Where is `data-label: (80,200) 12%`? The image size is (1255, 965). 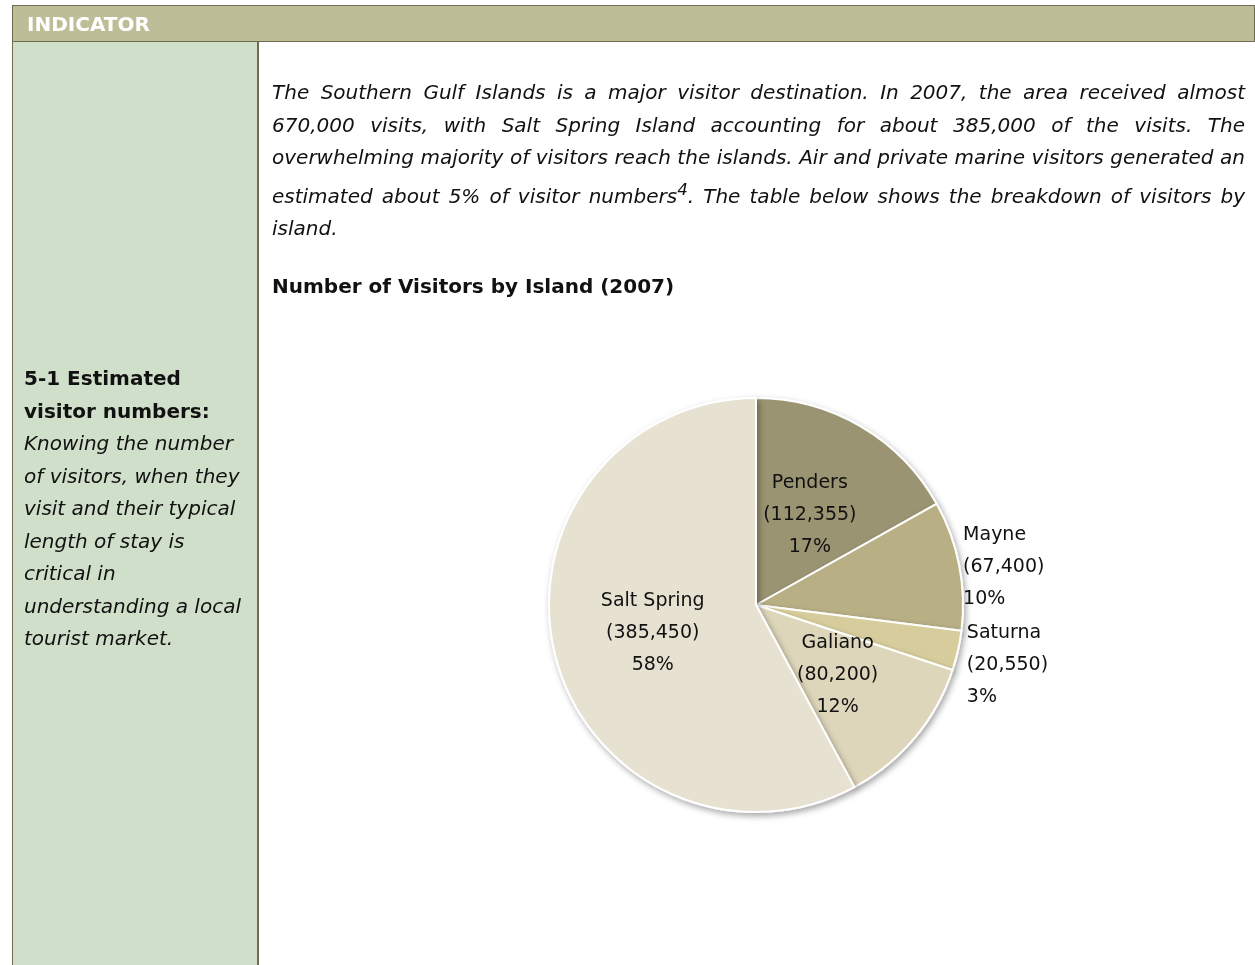 data-label: (80,200) 12% is located at coordinates (837, 689).